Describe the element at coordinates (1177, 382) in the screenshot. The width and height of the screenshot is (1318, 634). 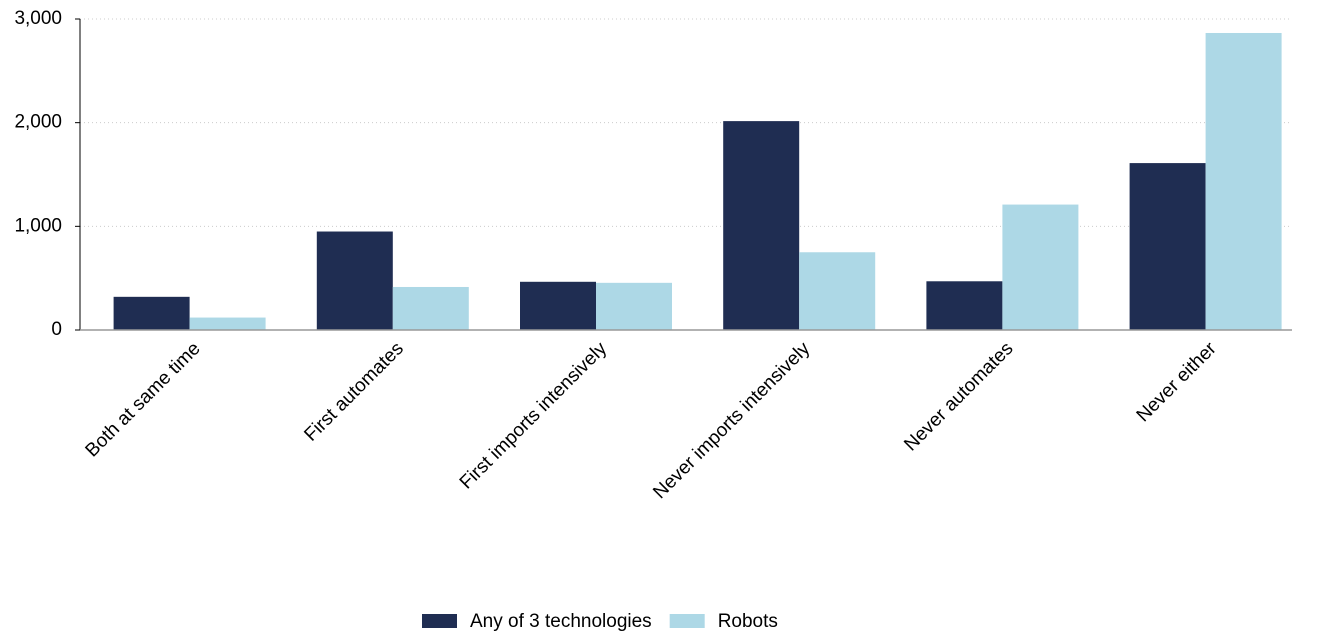
I see `x-tick-label: Never either` at that location.